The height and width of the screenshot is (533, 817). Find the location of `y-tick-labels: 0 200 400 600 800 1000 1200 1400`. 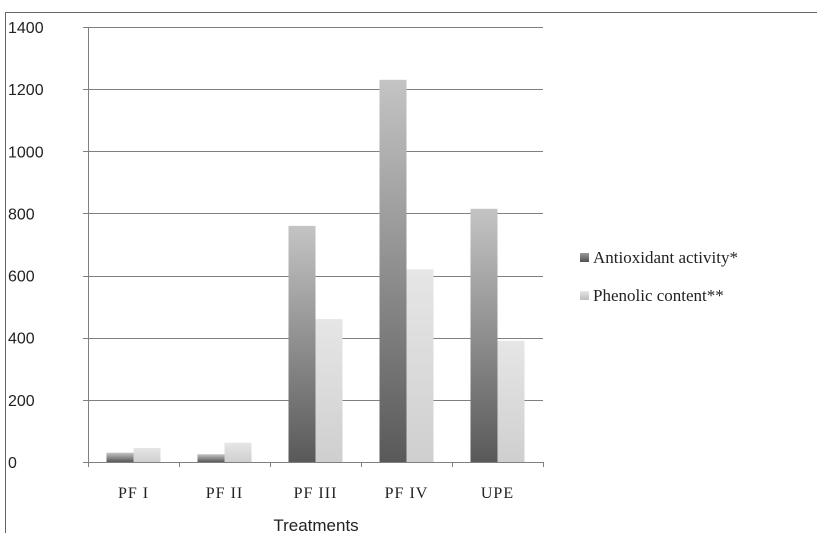

y-tick-labels: 0 200 400 600 800 1000 1200 1400 is located at coordinates (26, 246).